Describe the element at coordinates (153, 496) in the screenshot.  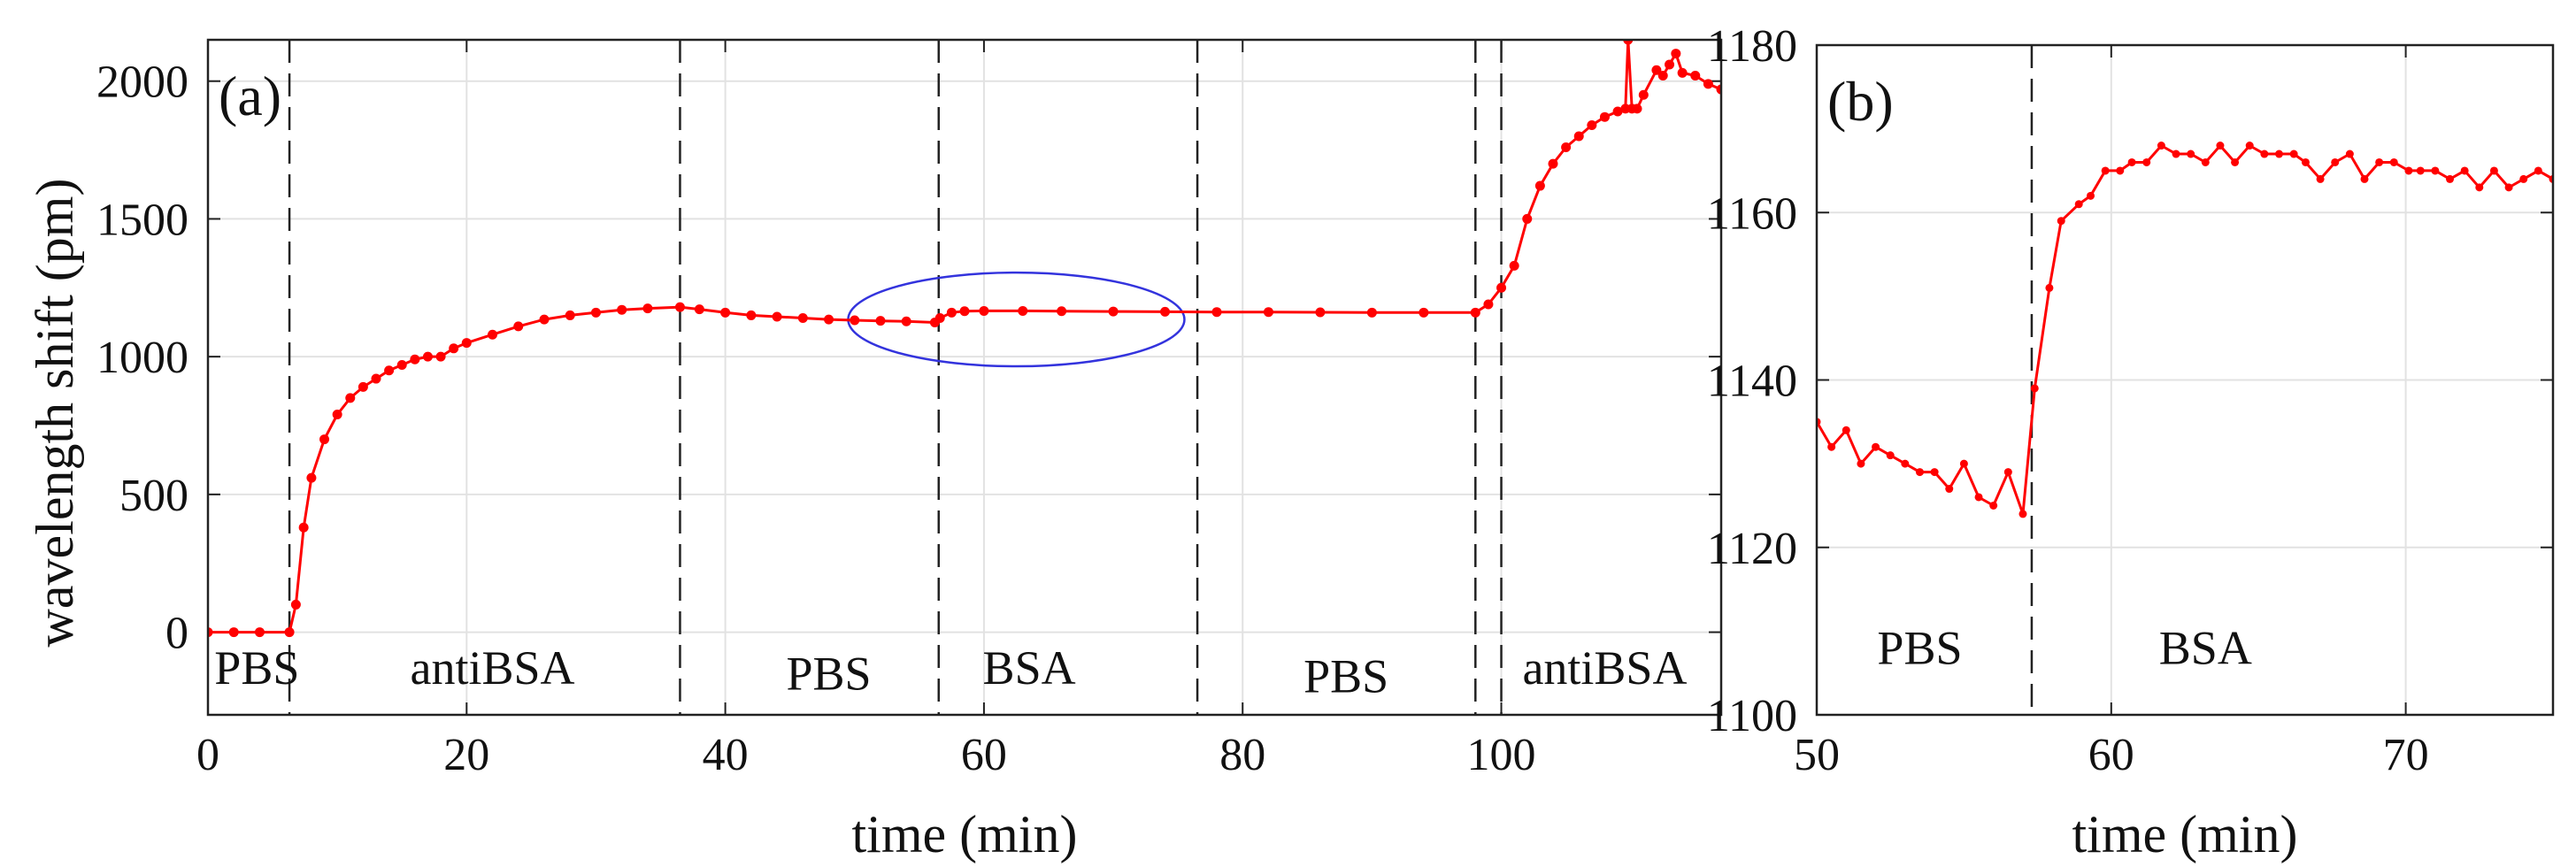
I see `y-tick-label: 500` at that location.